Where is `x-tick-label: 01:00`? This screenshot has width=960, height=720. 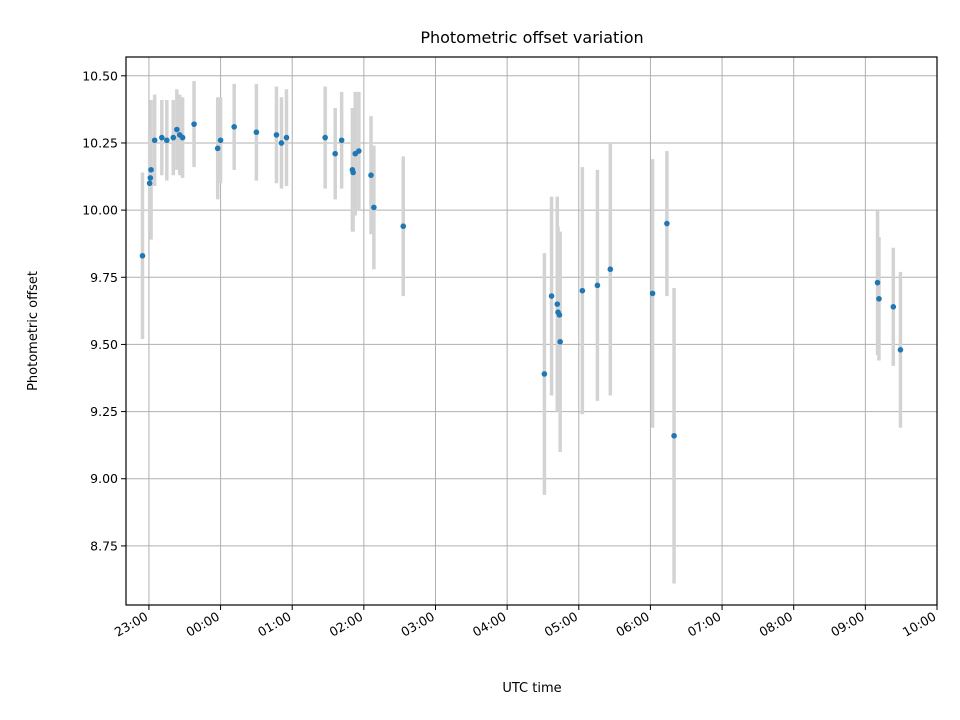 x-tick-label: 01:00 is located at coordinates (274, 624).